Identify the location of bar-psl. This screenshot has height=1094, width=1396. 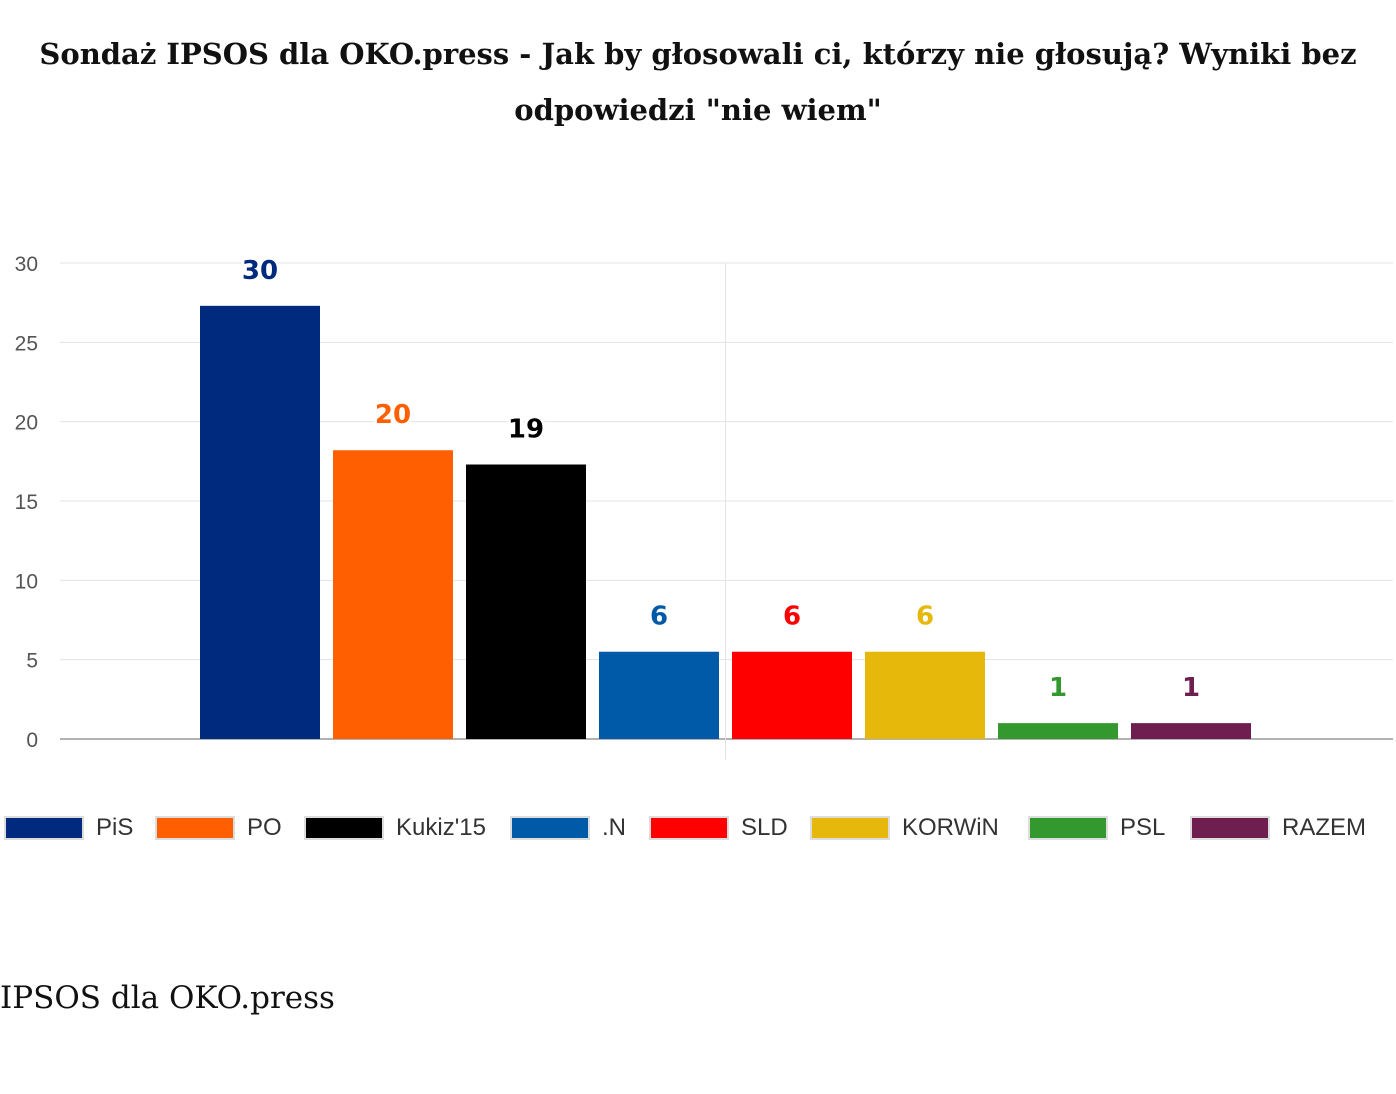
(1058, 731).